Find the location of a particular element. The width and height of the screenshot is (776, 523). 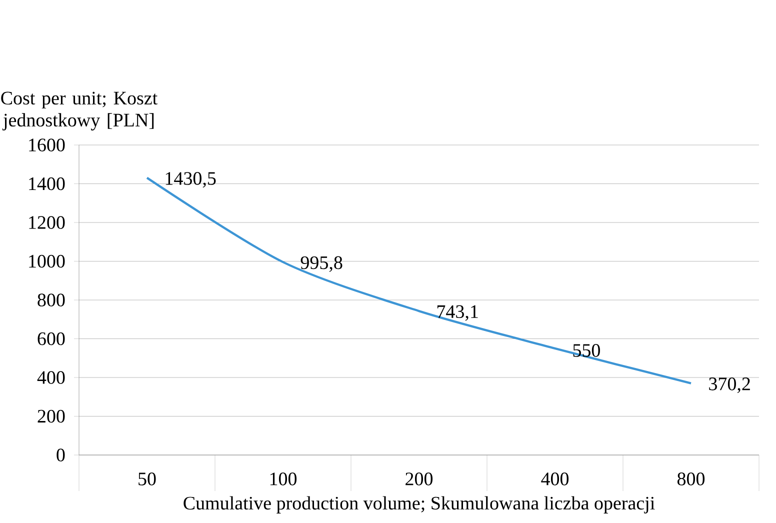

data-label: 1430,5 is located at coordinates (191, 180).